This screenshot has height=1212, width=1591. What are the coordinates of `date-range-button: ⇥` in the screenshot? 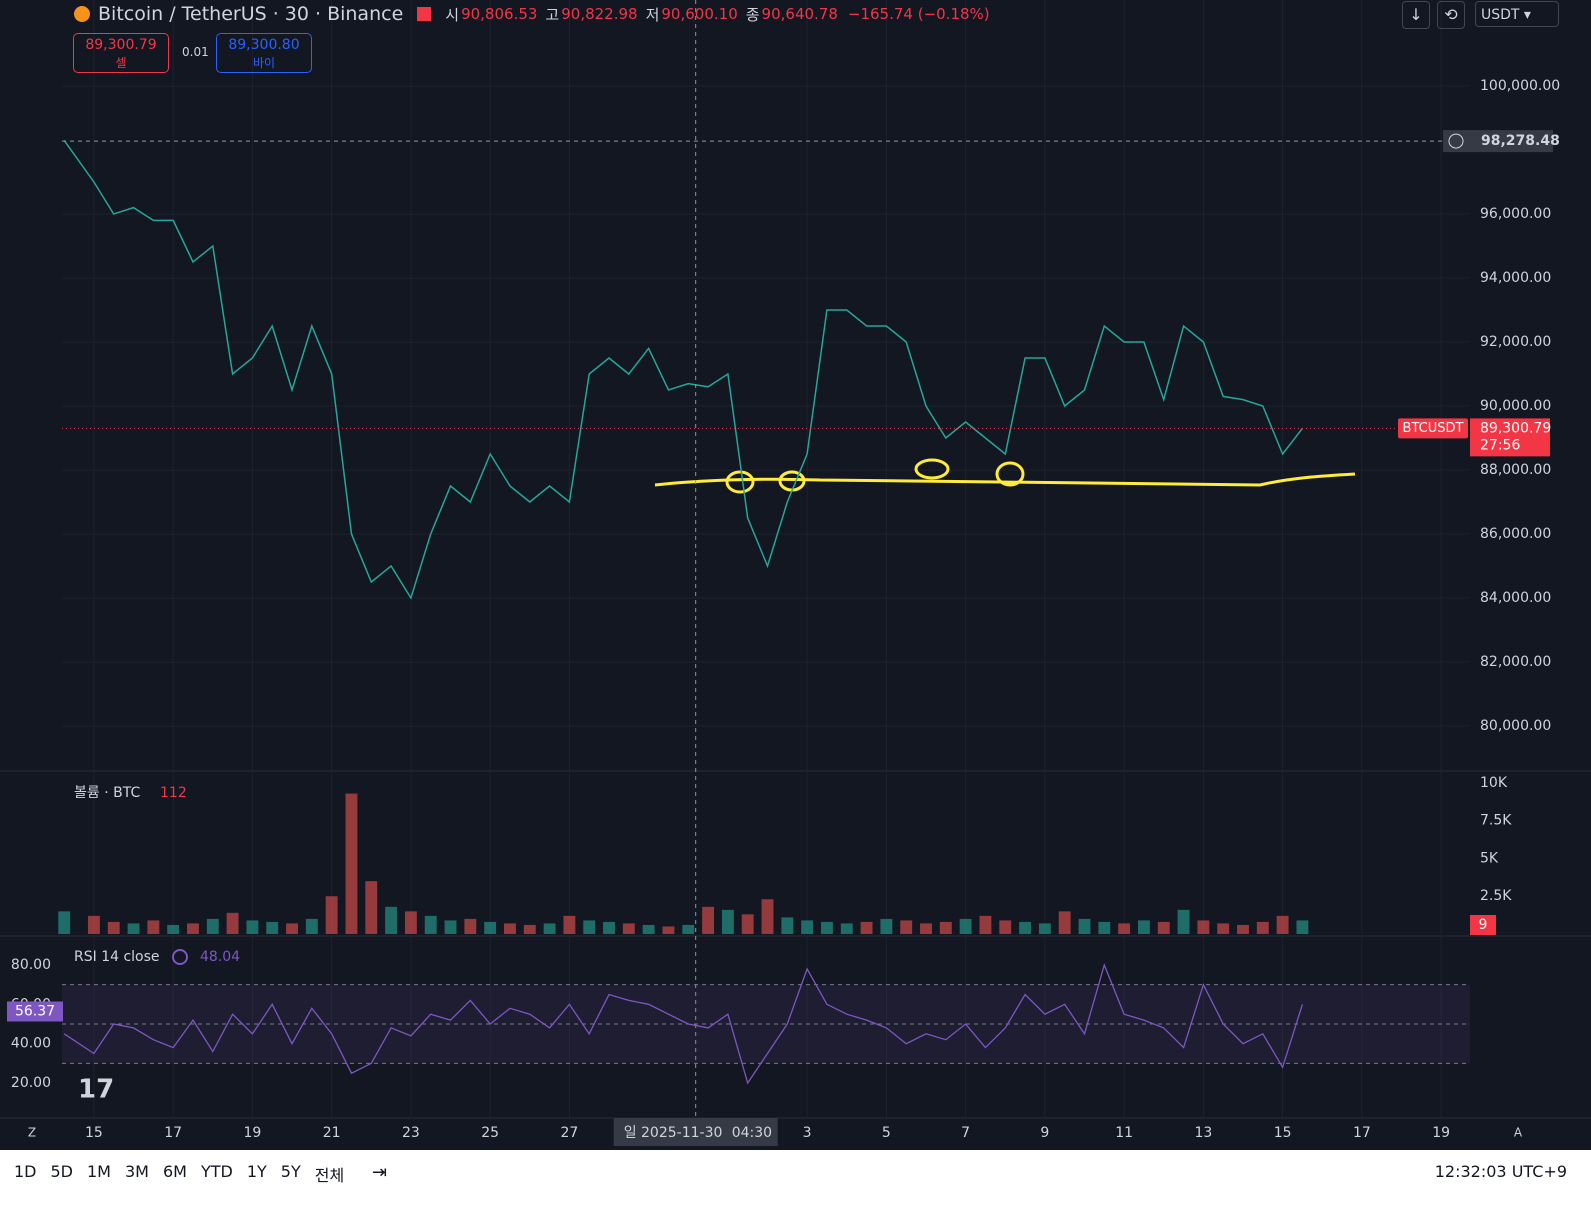 It's located at (380, 1172).